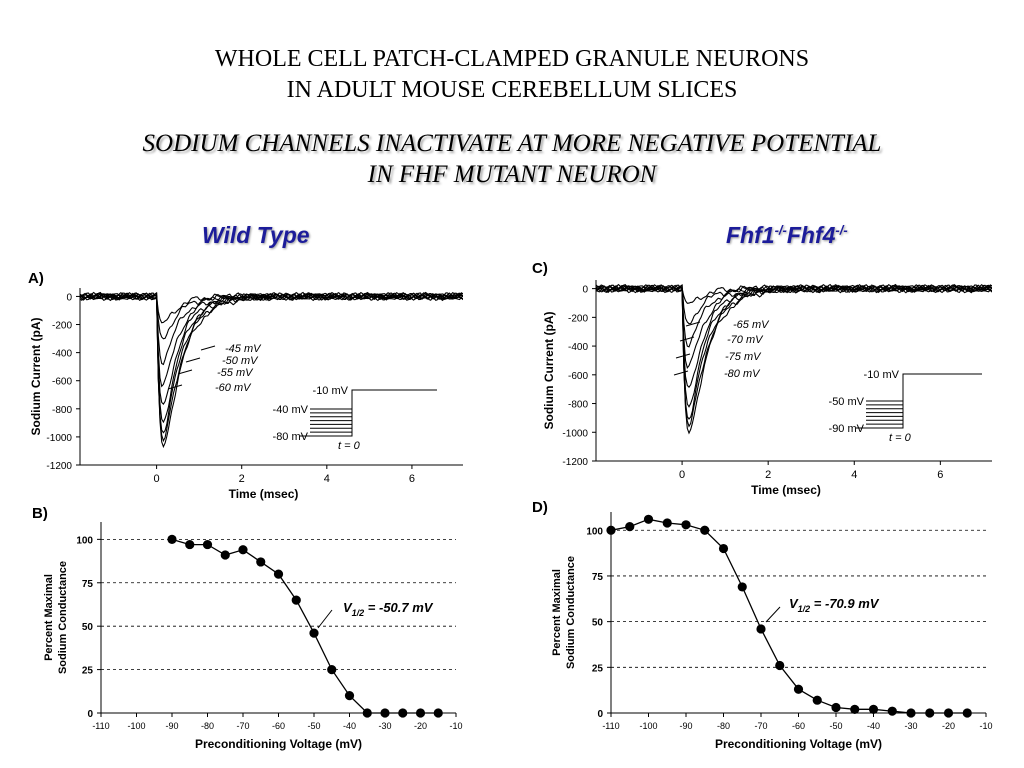 Image resolution: width=1024 pixels, height=768 pixels. I want to click on wild-type-heading: Wild Type, so click(256, 235).